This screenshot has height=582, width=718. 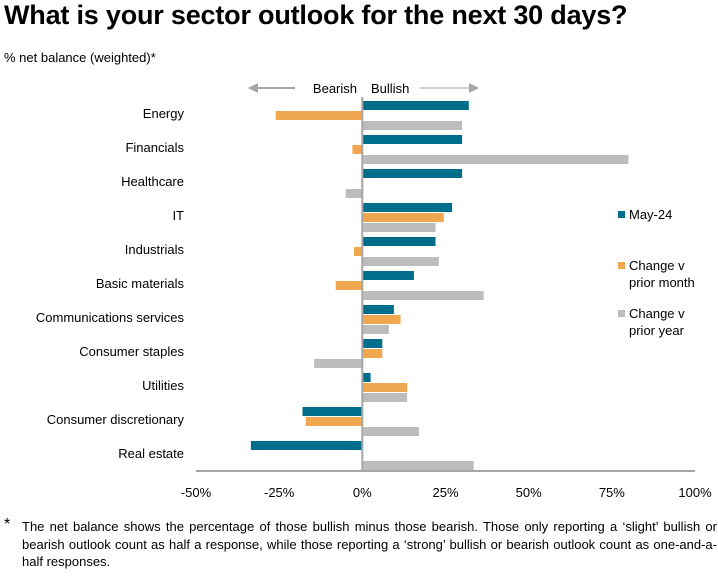 I want to click on legend-item-change_month: Change v prior month, so click(x=663, y=274).